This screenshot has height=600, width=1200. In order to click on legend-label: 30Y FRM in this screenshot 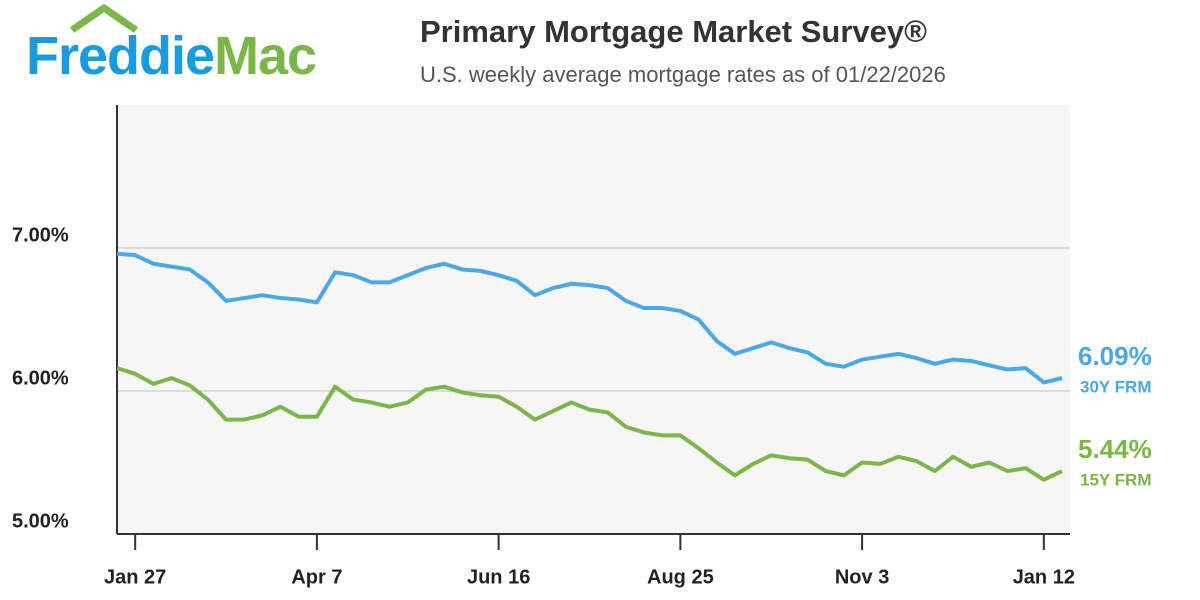, I will do `click(1116, 387)`.